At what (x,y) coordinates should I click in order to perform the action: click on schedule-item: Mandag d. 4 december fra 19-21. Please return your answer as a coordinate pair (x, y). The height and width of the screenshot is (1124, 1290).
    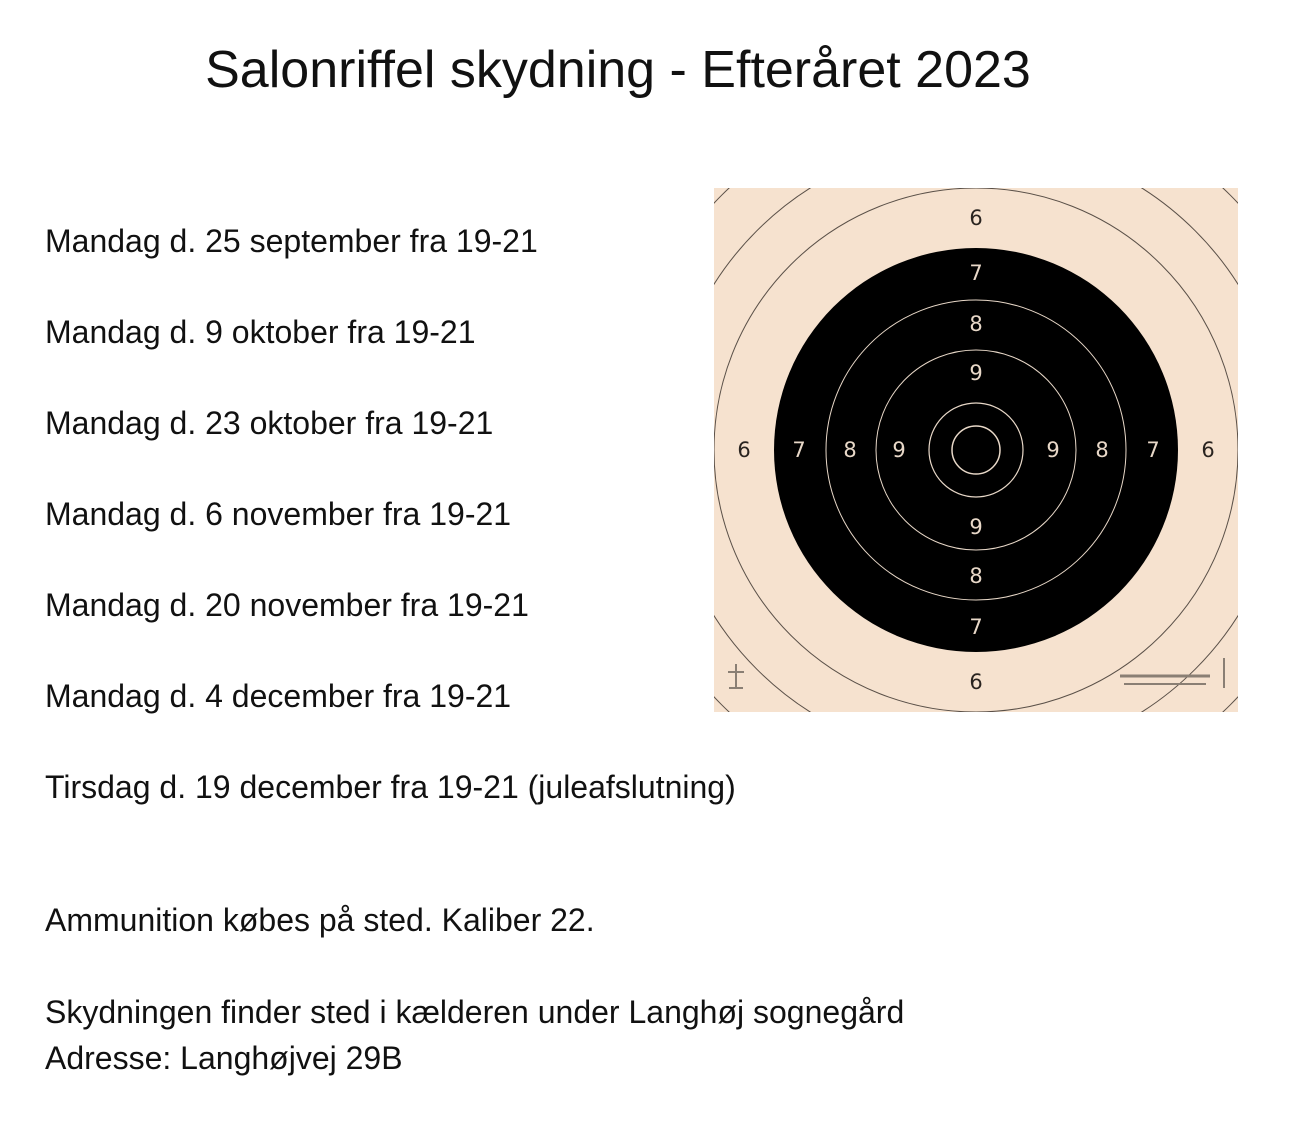
    Looking at the image, I should click on (278, 696).